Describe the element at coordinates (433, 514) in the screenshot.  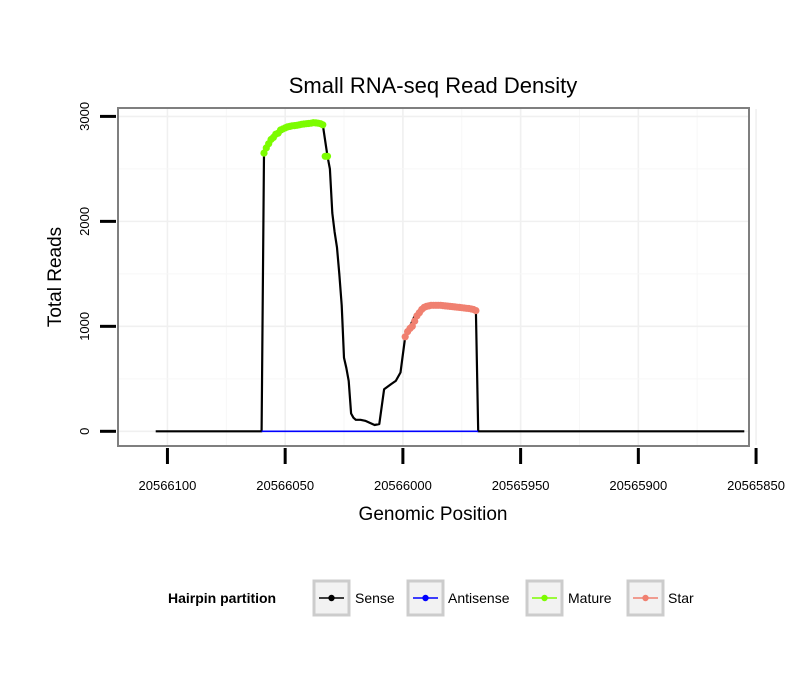
I see `x-axis-title: Genomic Position` at that location.